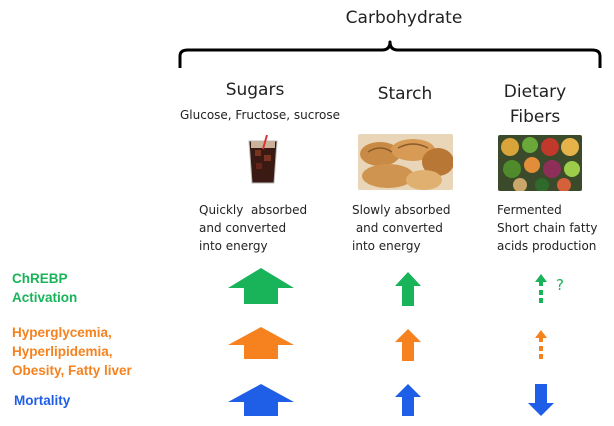 Image resolution: width=614 pixels, height=426 pixels. What do you see at coordinates (390, 54) in the screenshot?
I see `brace-icon` at bounding box center [390, 54].